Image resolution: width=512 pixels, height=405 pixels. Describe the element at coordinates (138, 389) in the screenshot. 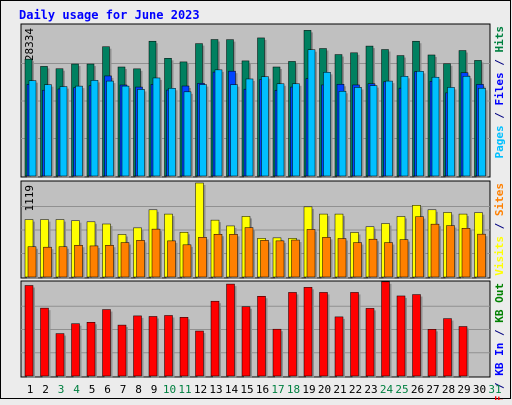

I see `day-label: 8` at that location.